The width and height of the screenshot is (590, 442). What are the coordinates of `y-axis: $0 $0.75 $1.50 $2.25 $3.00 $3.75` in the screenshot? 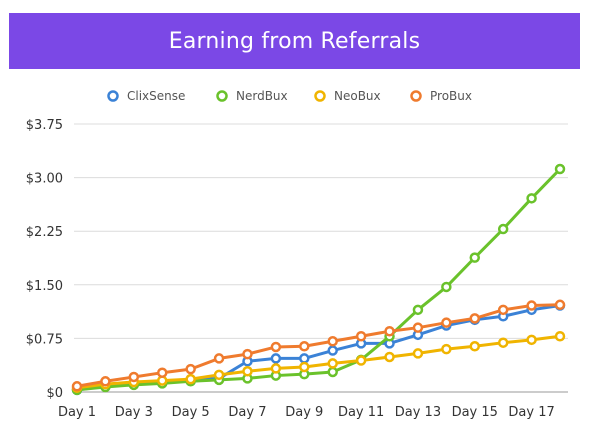 It's located at (44, 259).